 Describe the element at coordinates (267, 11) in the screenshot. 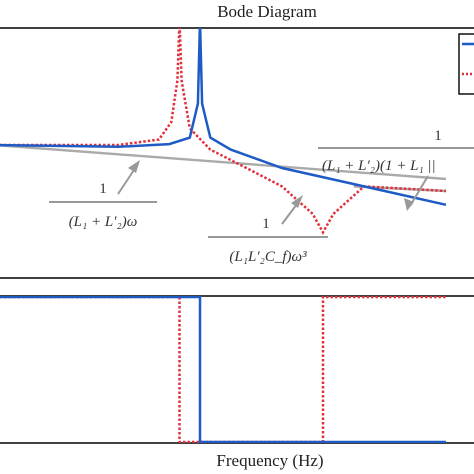

I see `chart-title: Bode Diagram` at that location.